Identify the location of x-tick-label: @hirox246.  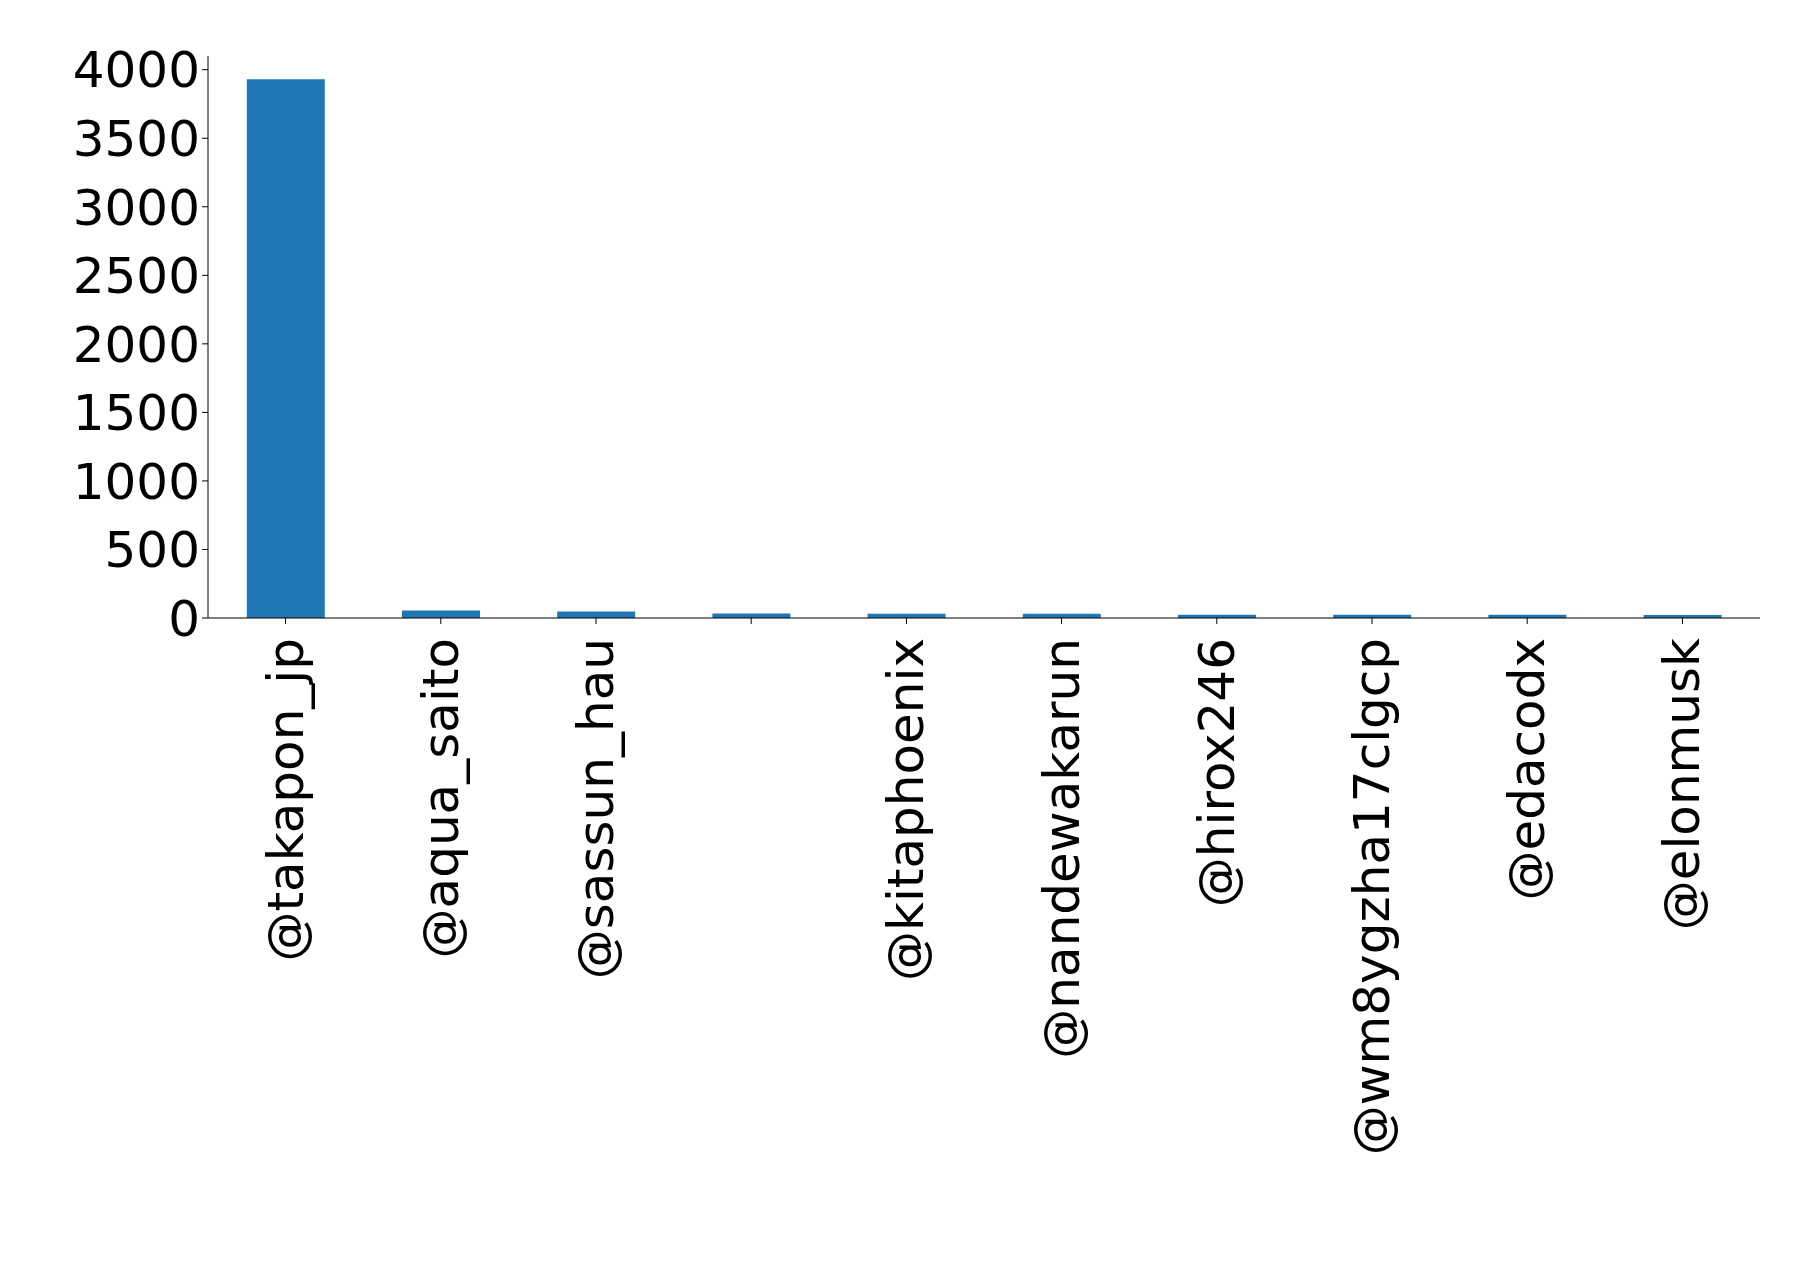
(1216, 773).